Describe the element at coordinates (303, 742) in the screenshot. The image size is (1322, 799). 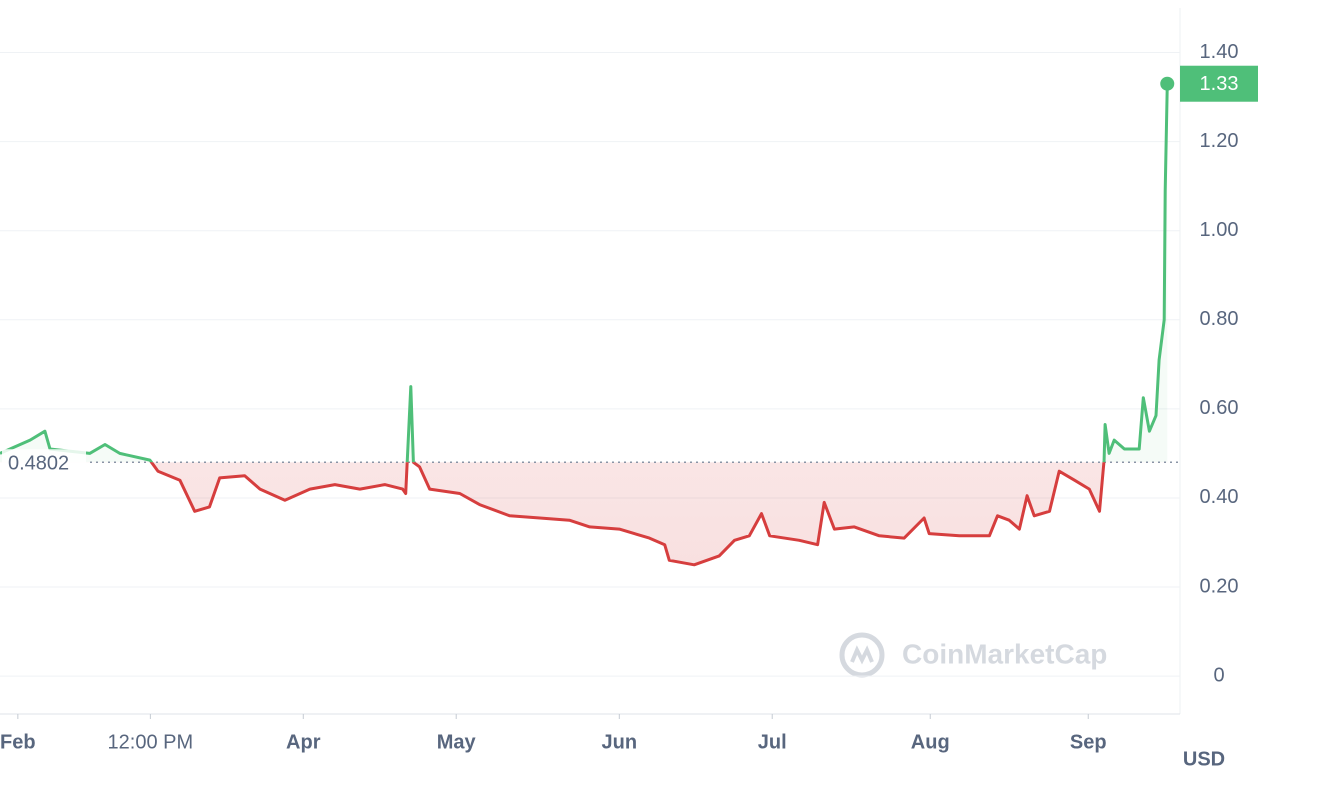
I see `x-tick-label: Apr` at that location.